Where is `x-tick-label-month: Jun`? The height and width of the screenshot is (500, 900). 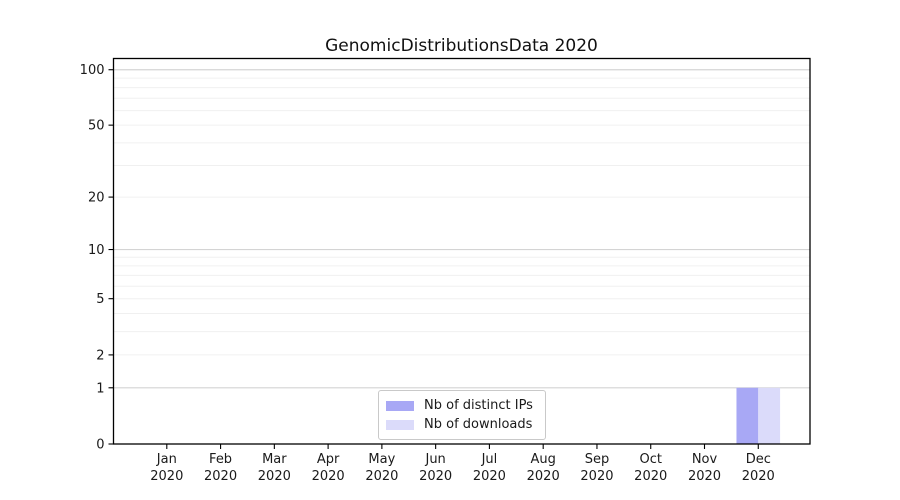
x-tick-label-month: Jun is located at coordinates (434, 459).